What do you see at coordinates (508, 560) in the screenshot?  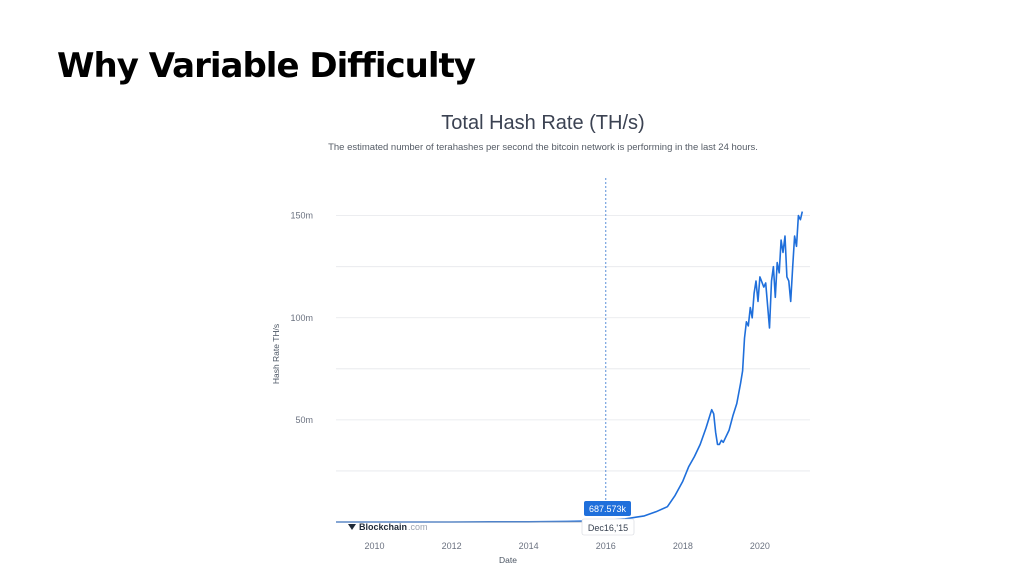 I see `x-axis-label: Date` at bounding box center [508, 560].